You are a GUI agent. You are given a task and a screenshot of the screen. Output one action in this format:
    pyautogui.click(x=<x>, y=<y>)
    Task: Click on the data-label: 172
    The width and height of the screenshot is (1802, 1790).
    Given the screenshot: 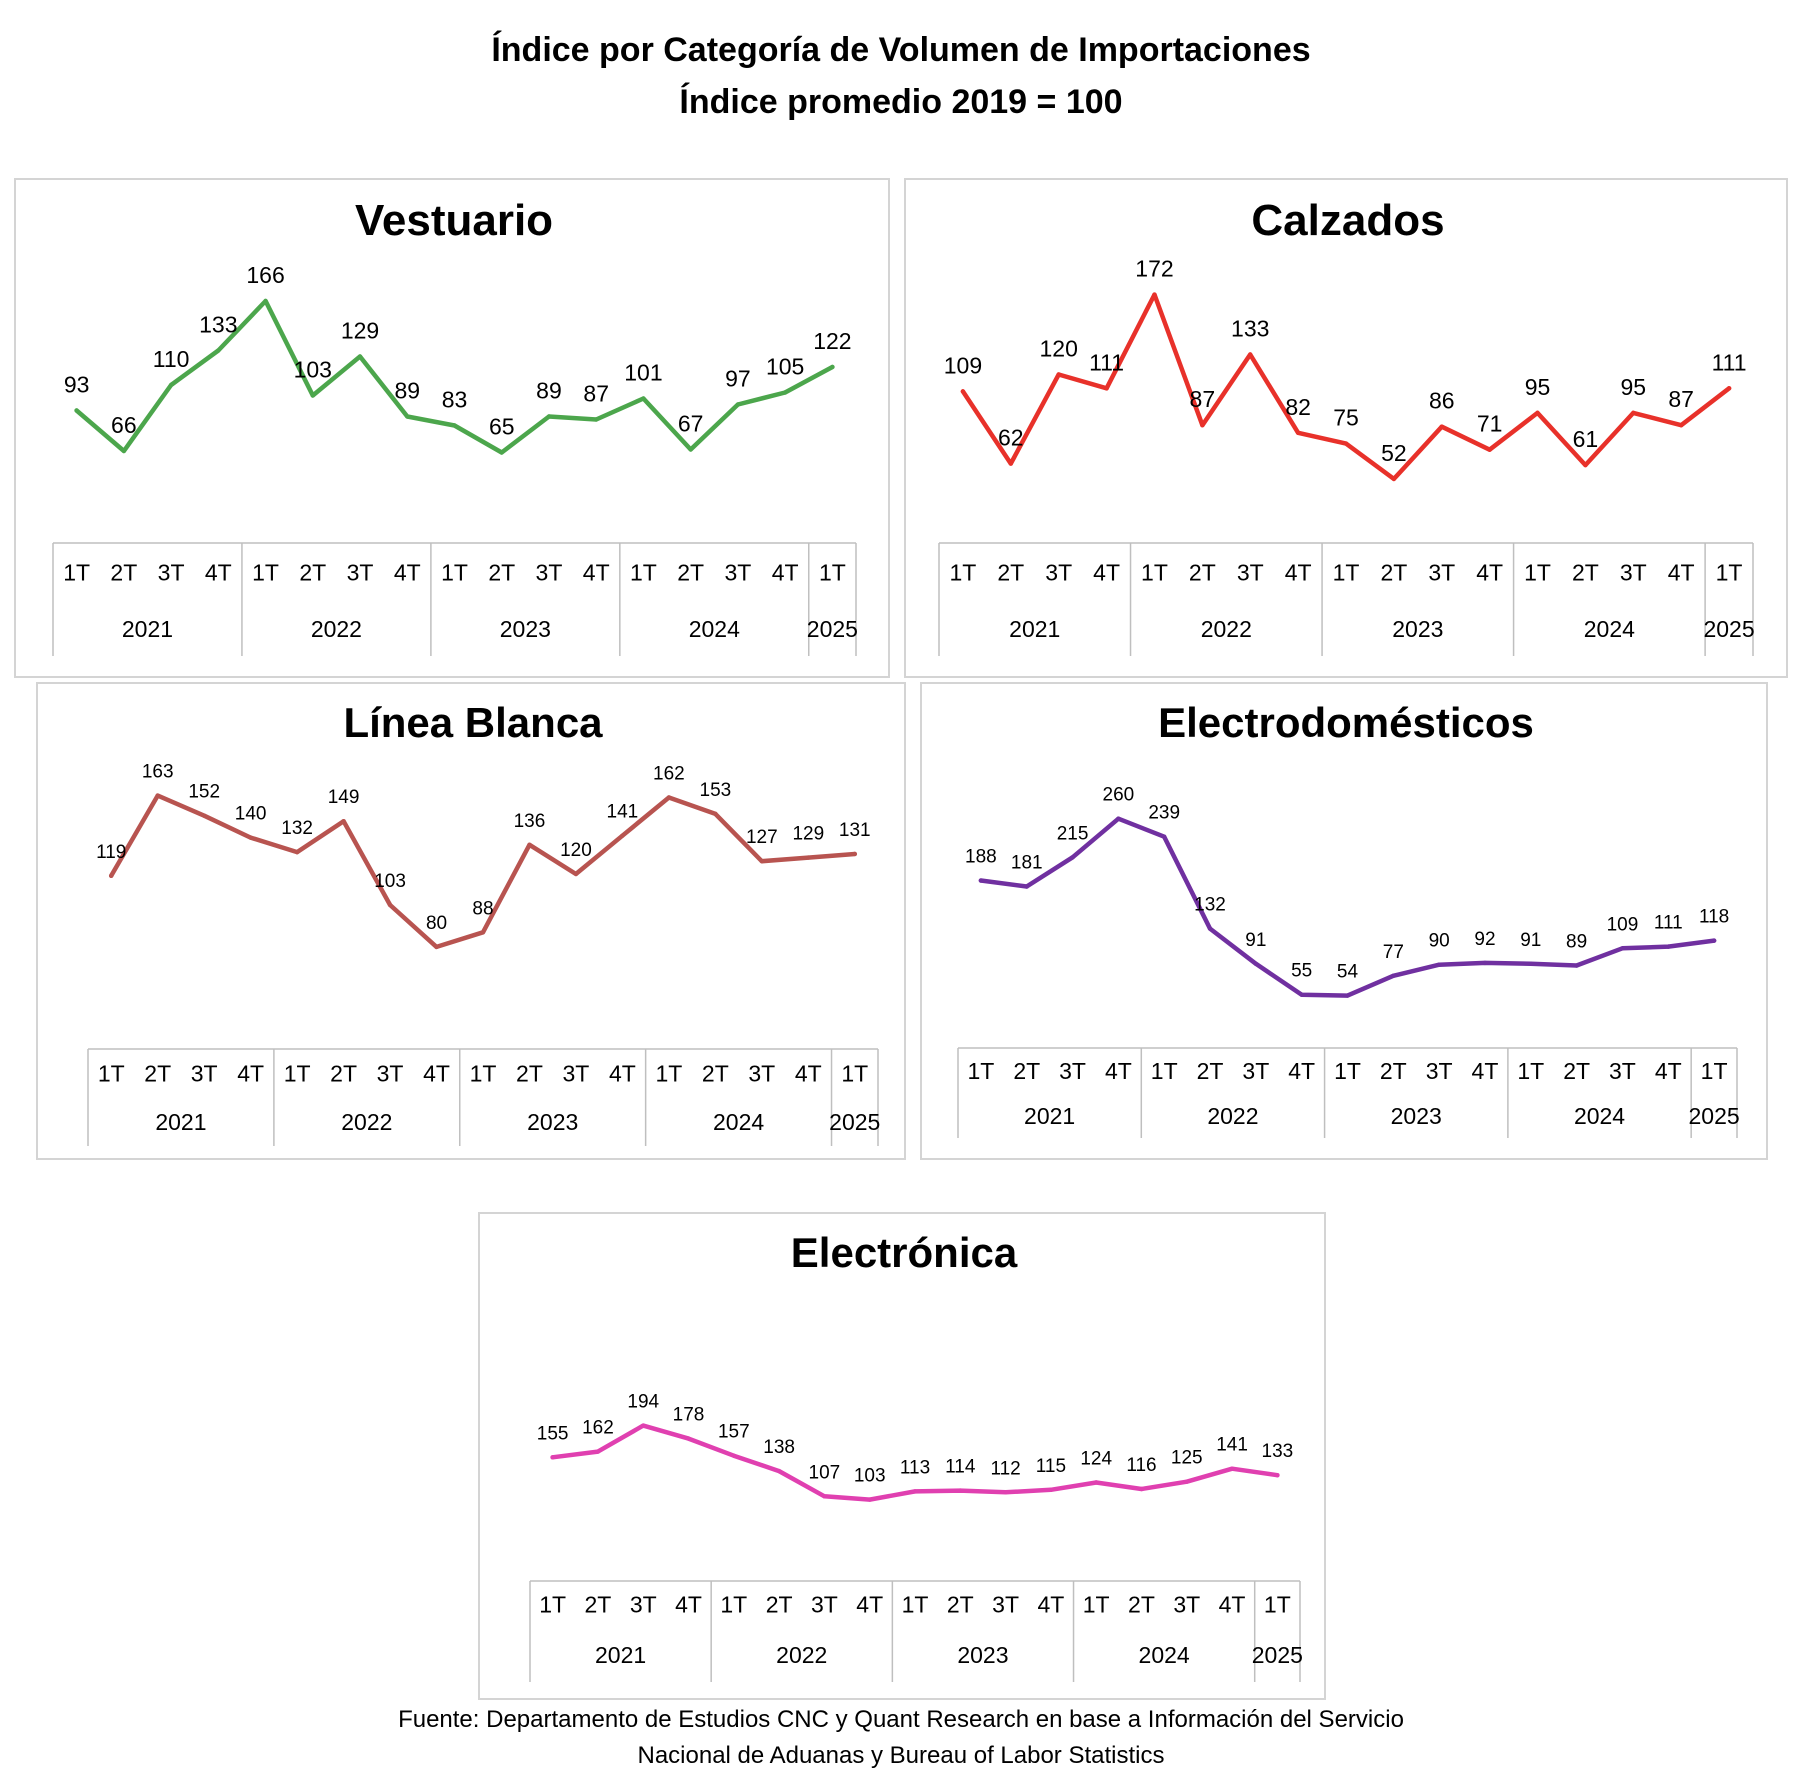 What is the action you would take?
    pyautogui.click(x=1154, y=269)
    